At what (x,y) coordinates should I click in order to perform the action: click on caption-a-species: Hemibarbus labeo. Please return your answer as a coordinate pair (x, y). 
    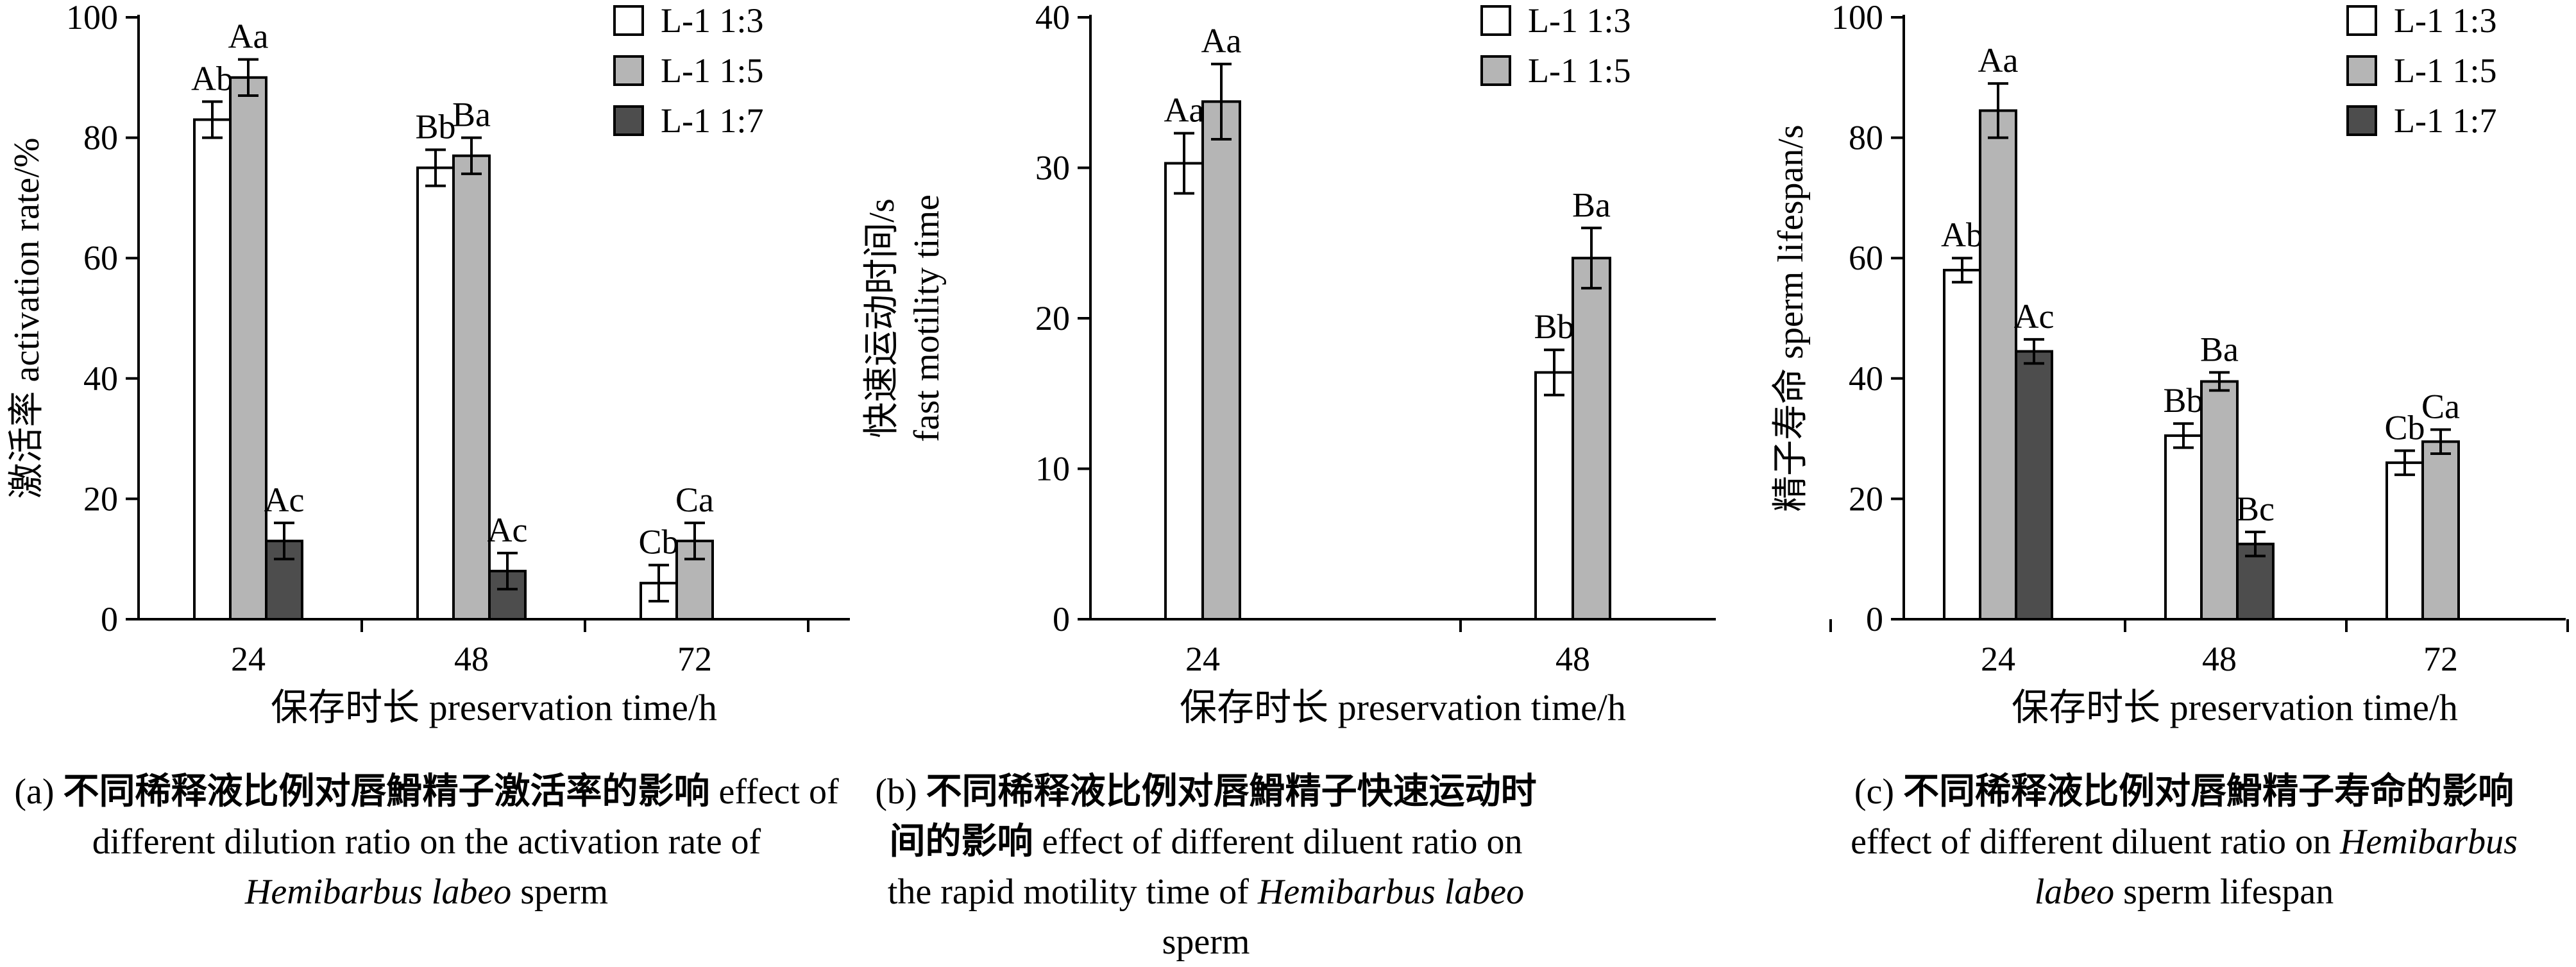
    Looking at the image, I should click on (378, 892).